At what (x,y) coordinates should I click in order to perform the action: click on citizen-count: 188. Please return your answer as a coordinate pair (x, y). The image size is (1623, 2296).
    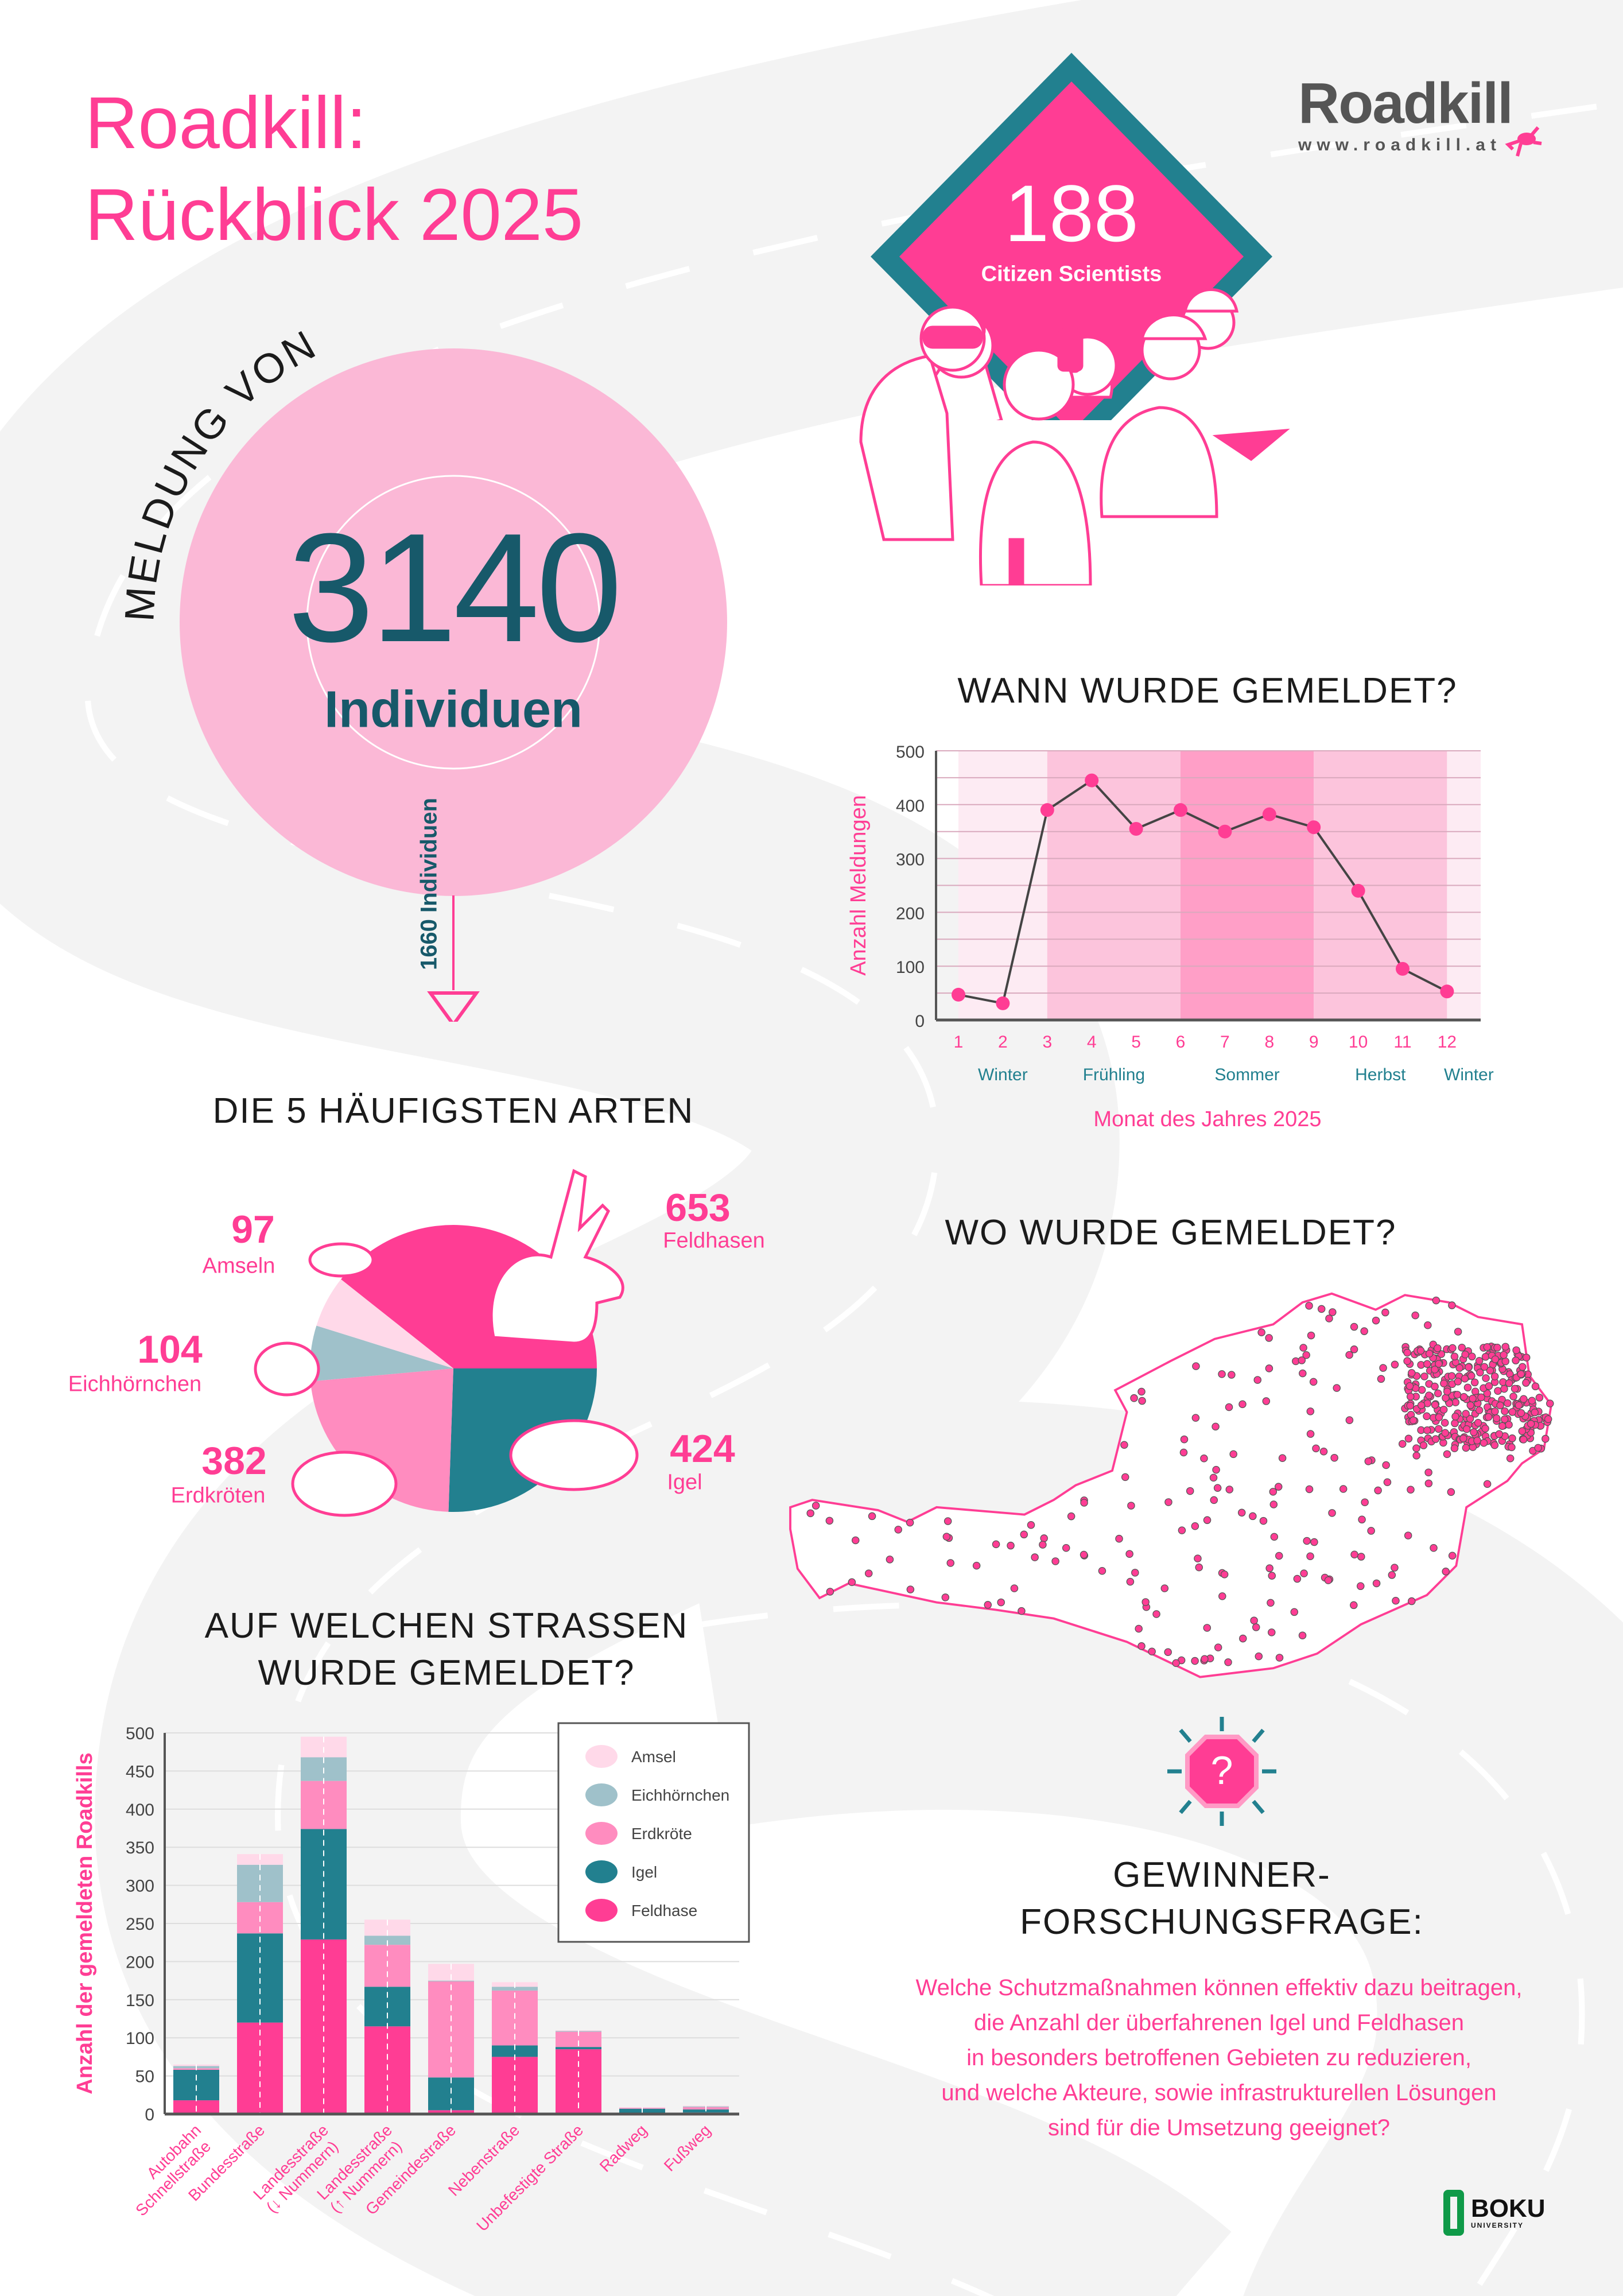
    Looking at the image, I should click on (1071, 213).